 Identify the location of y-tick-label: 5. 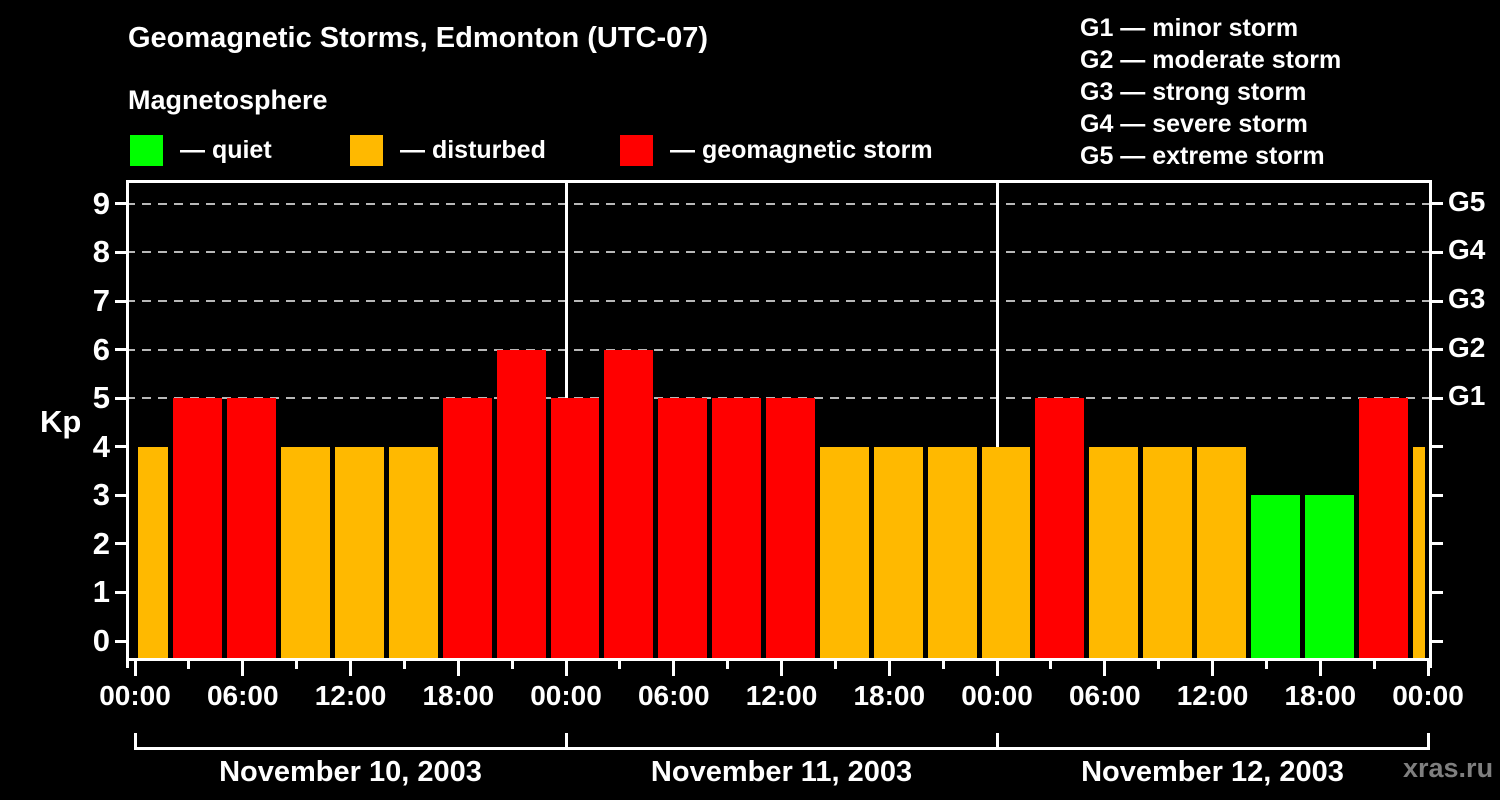
(101, 398).